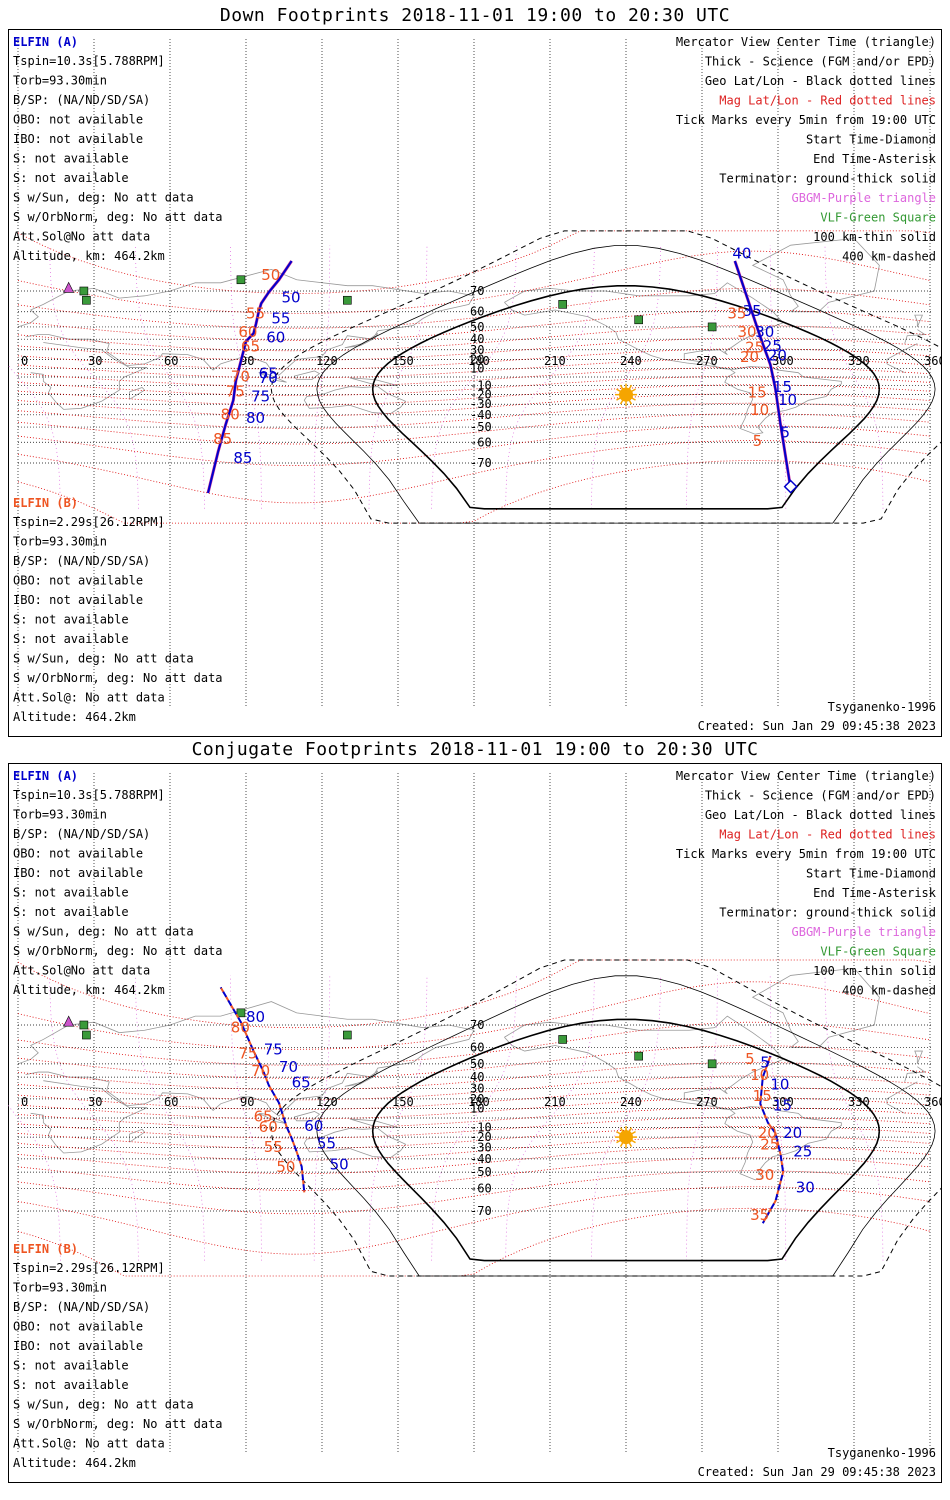 The height and width of the screenshot is (1500, 950). Describe the element at coordinates (78, 120) in the screenshot. I see `elfin-a-info-line: OBO: not available` at that location.